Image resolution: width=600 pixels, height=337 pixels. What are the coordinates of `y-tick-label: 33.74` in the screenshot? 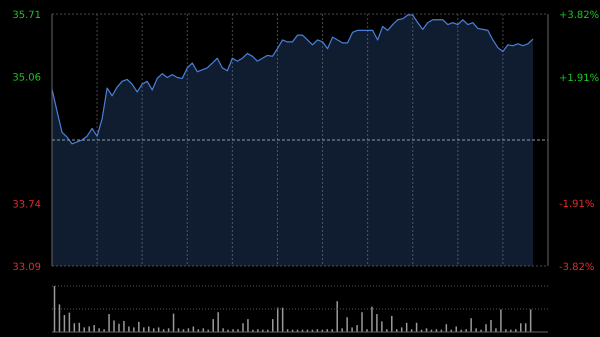 It's located at (26, 204).